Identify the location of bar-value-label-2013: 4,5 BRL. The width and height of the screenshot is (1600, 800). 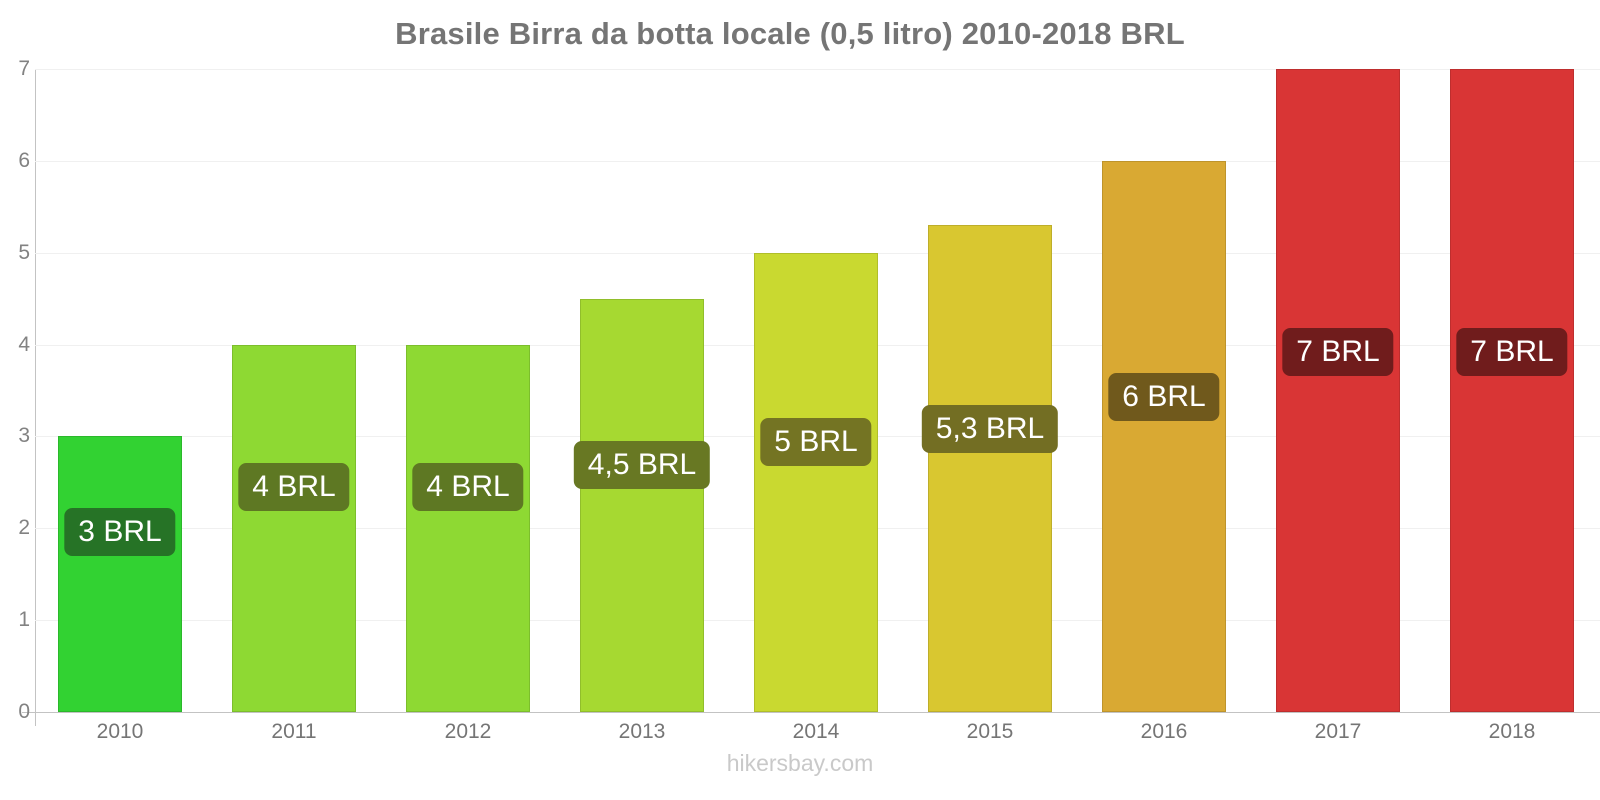
(642, 465).